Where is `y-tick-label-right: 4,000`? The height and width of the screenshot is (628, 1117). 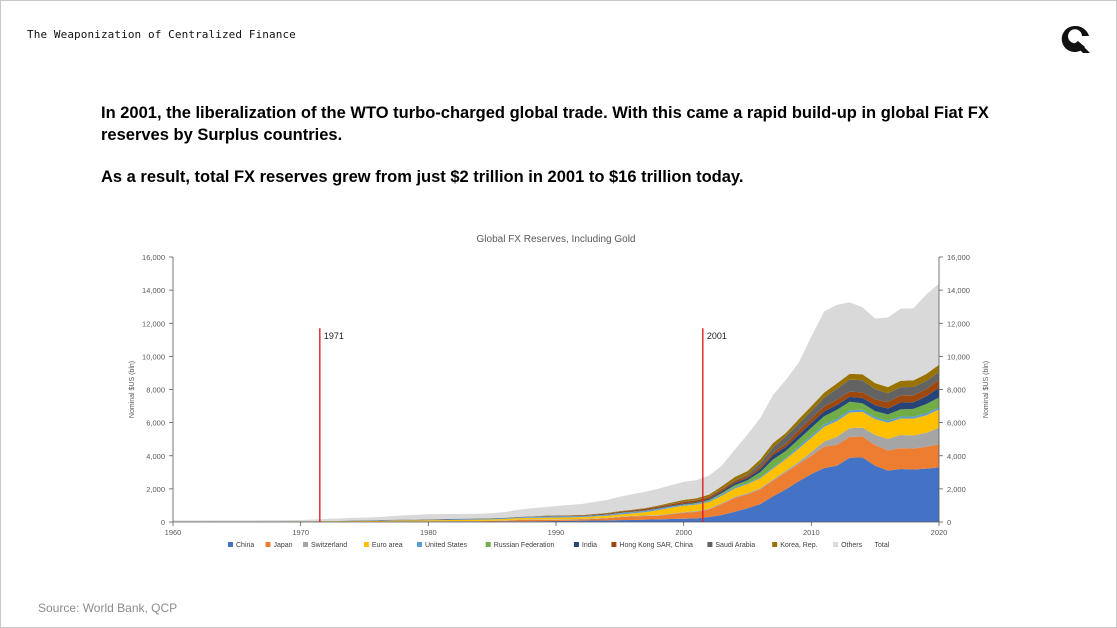 y-tick-label-right: 4,000 is located at coordinates (956, 456).